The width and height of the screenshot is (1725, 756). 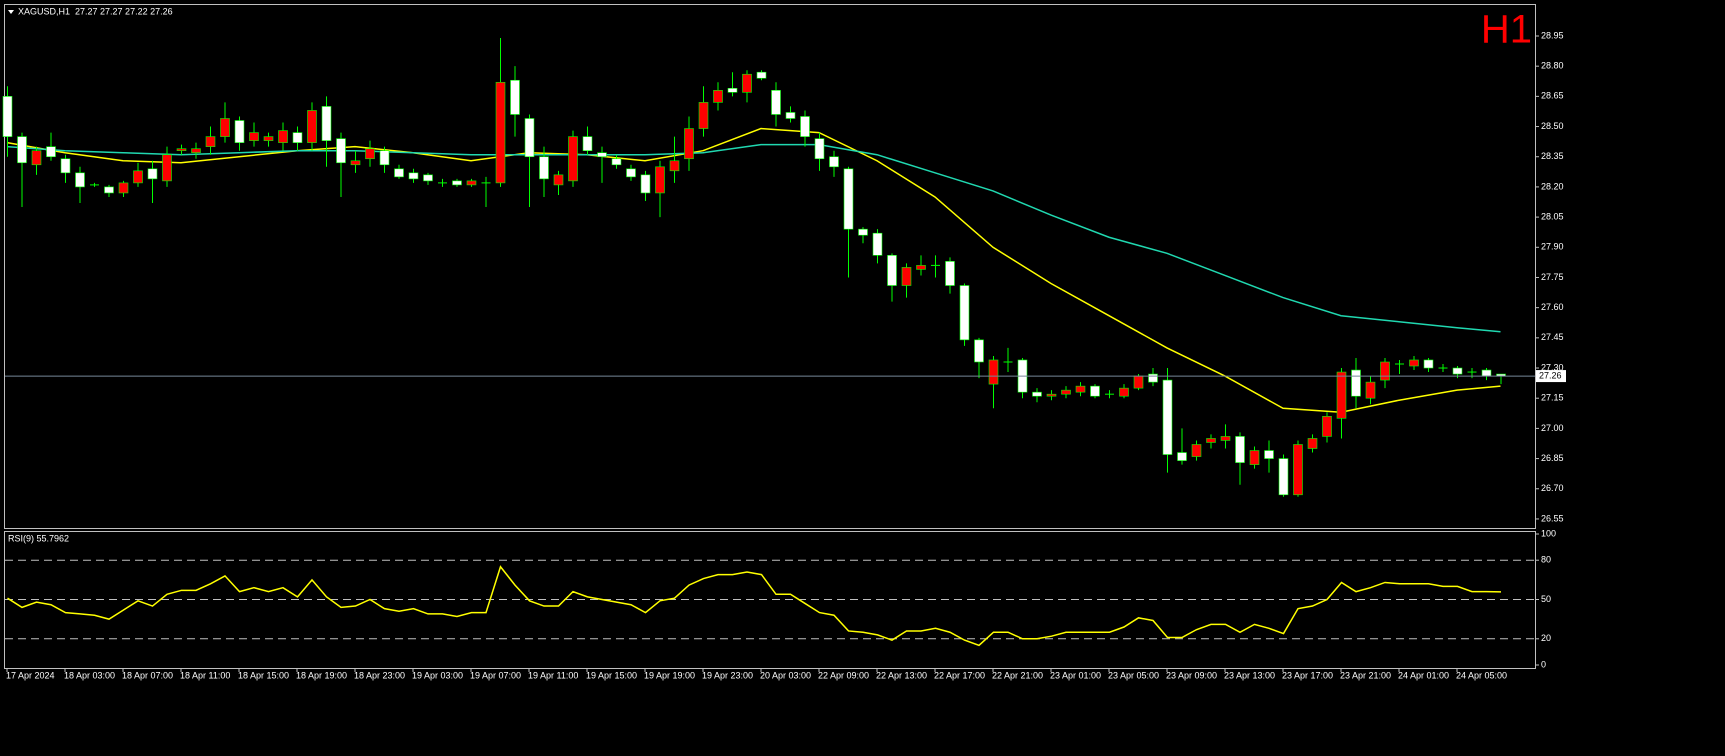 What do you see at coordinates (843, 675) in the screenshot?
I see `x-tick-label: 22 Apr 09:00` at bounding box center [843, 675].